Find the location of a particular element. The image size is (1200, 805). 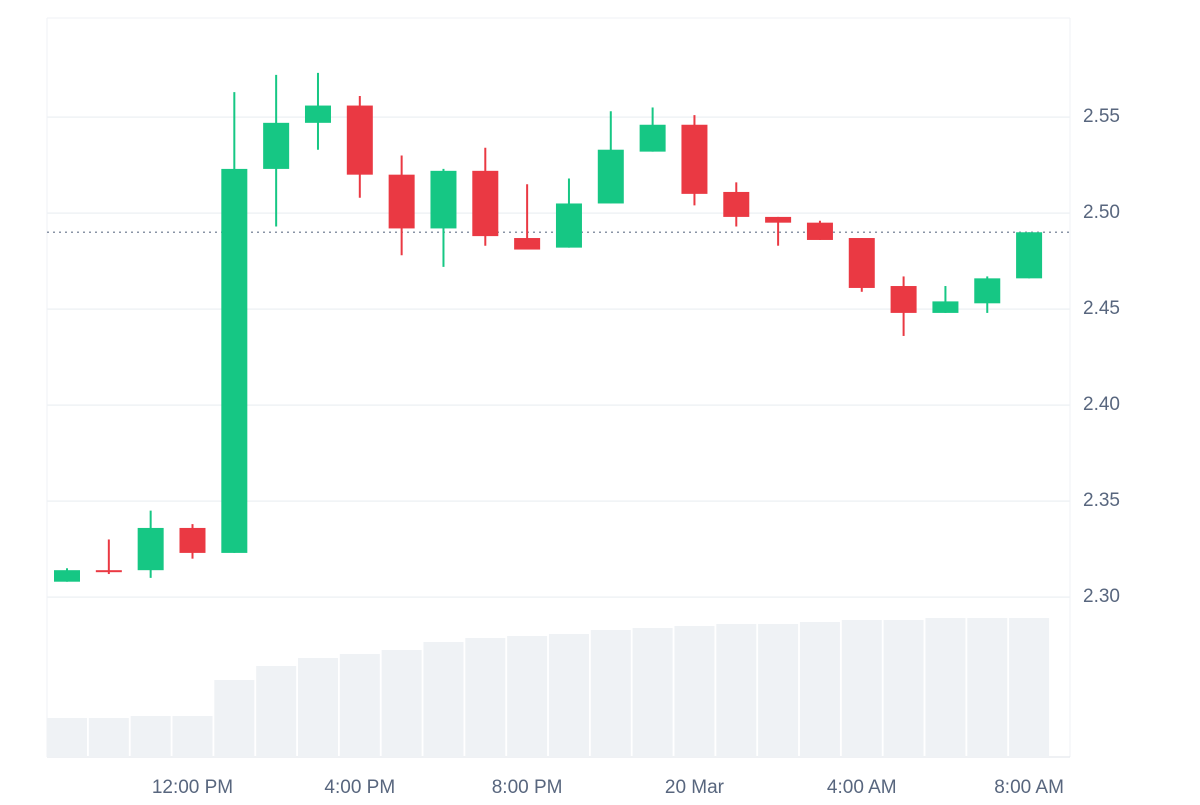

y-tick-label: 2.55 is located at coordinates (1101, 116).